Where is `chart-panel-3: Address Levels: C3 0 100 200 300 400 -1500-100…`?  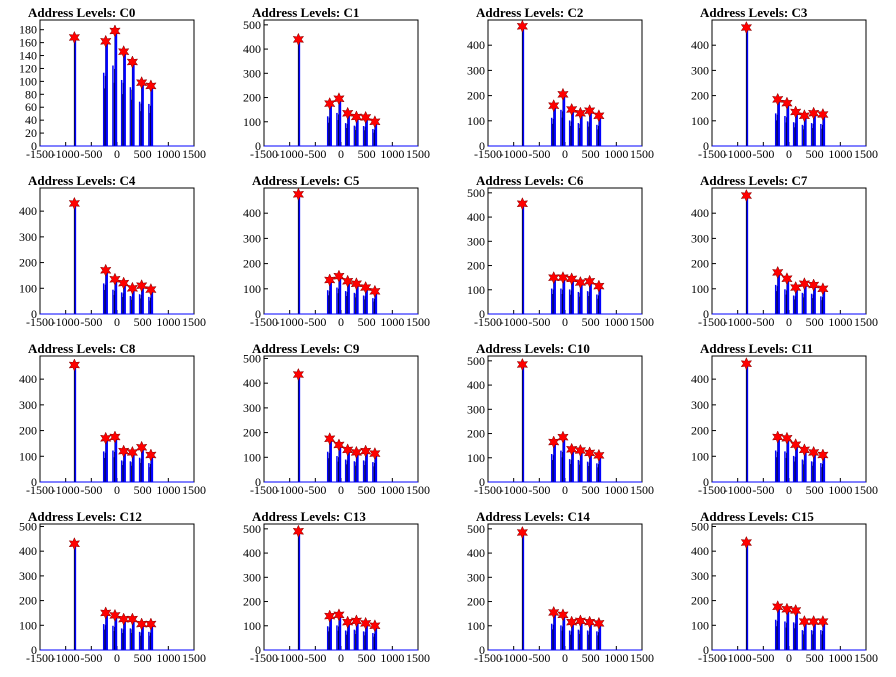 chart-panel-3: Address Levels: C3 0 100 200 300 400 -1500-100… is located at coordinates (784, 83).